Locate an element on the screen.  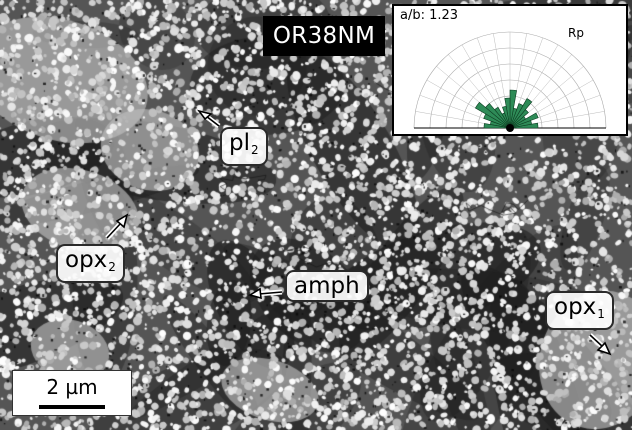
opx-right-arrowhead is located at coordinates (604, 348).